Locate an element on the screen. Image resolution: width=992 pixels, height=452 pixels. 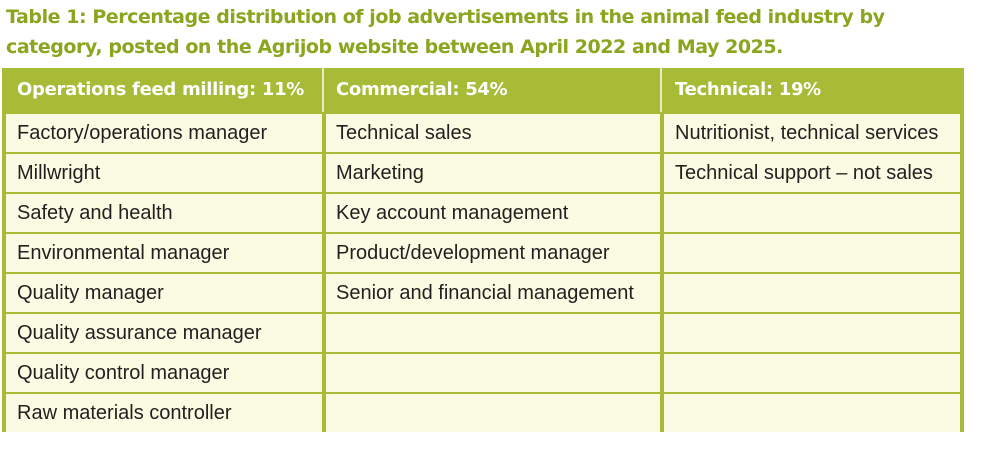
table-cell: Quality control manager is located at coordinates (164, 373).